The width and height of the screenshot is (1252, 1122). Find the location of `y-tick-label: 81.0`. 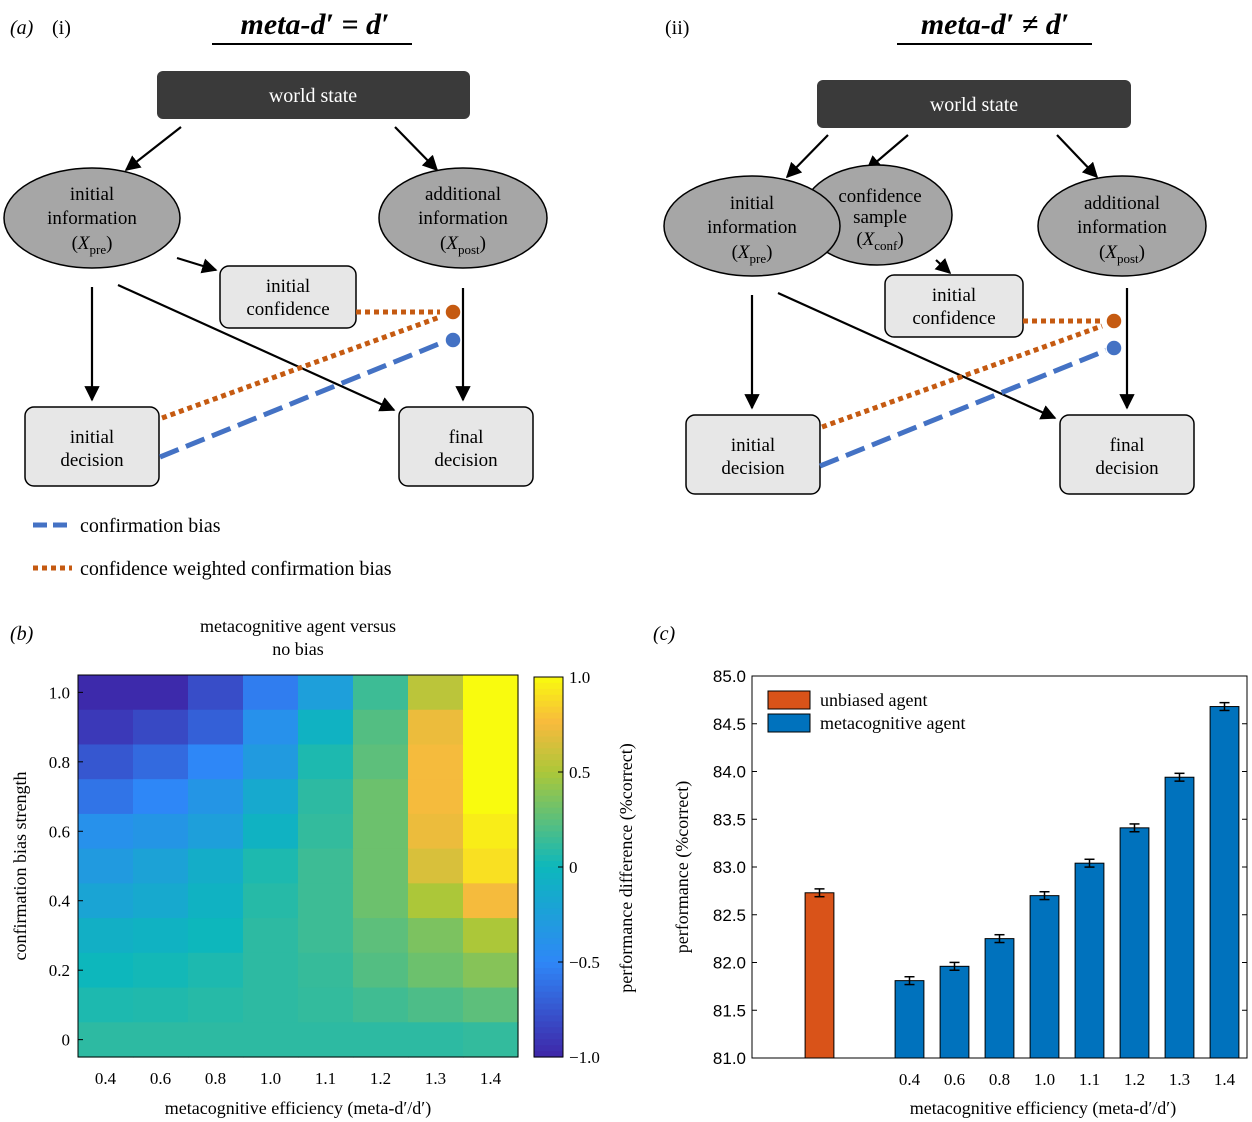

y-tick-label: 81.0 is located at coordinates (729, 1058).